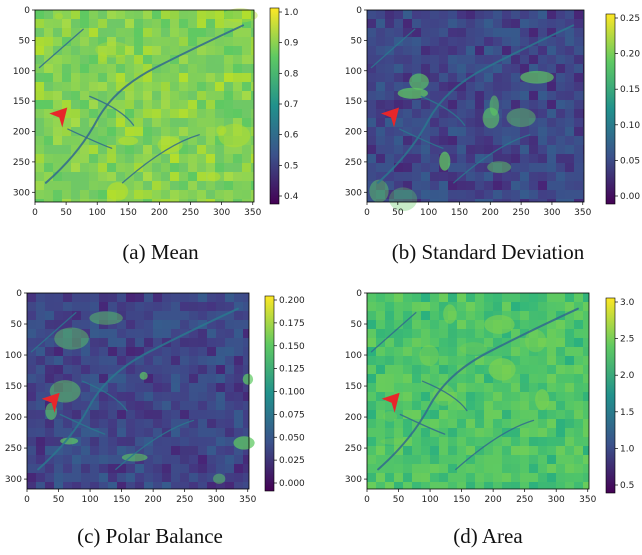 Image resolution: width=642 pixels, height=555 pixels. I want to click on caption-polar-balance: (c) Polar Balance, so click(150, 536).